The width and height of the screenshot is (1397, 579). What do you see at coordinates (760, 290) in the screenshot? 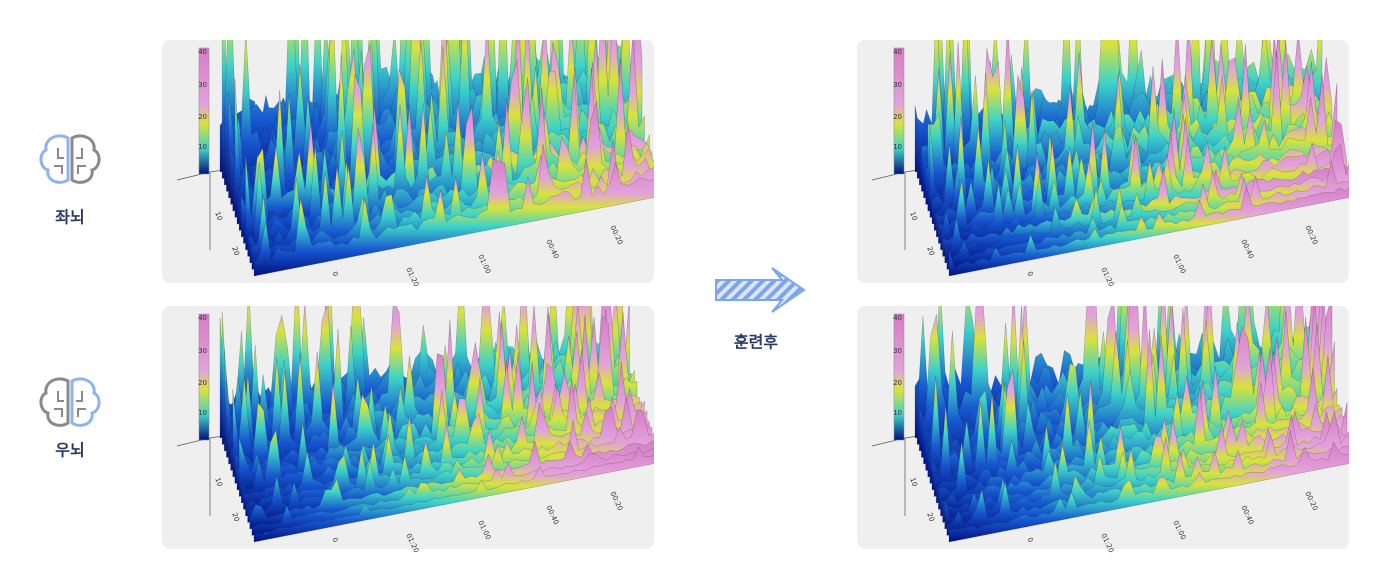
I see `arrow` at bounding box center [760, 290].